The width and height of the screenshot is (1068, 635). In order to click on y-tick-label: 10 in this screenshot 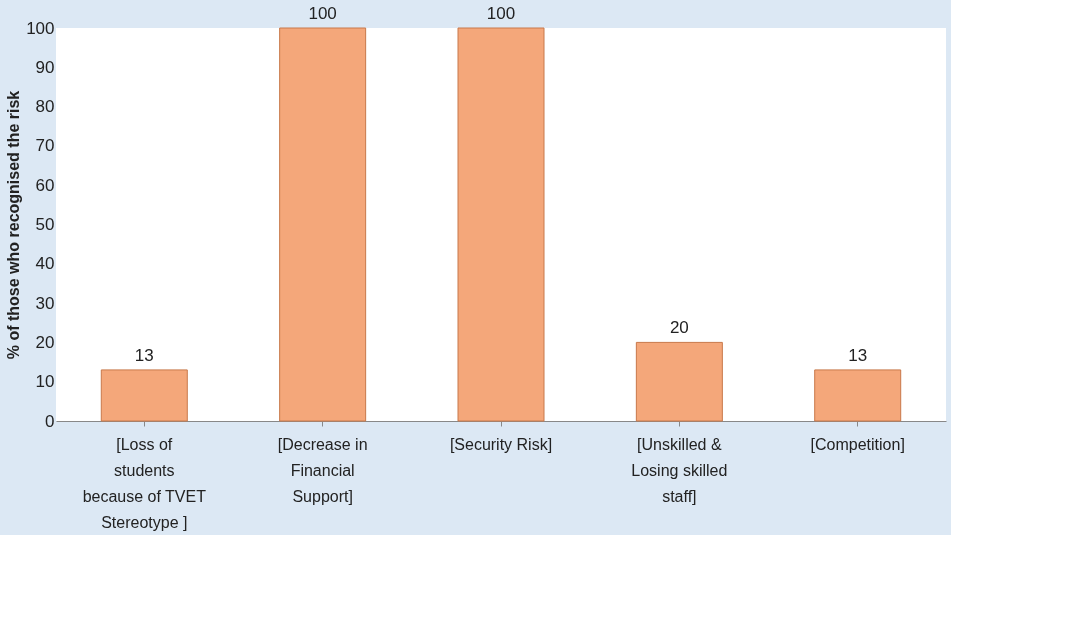, I will do `click(45, 382)`.